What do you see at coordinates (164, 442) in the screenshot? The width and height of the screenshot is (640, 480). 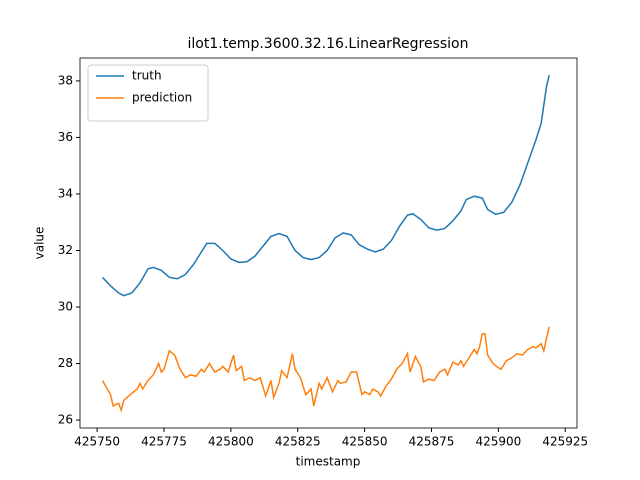 I see `x-tick-label: 425775` at bounding box center [164, 442].